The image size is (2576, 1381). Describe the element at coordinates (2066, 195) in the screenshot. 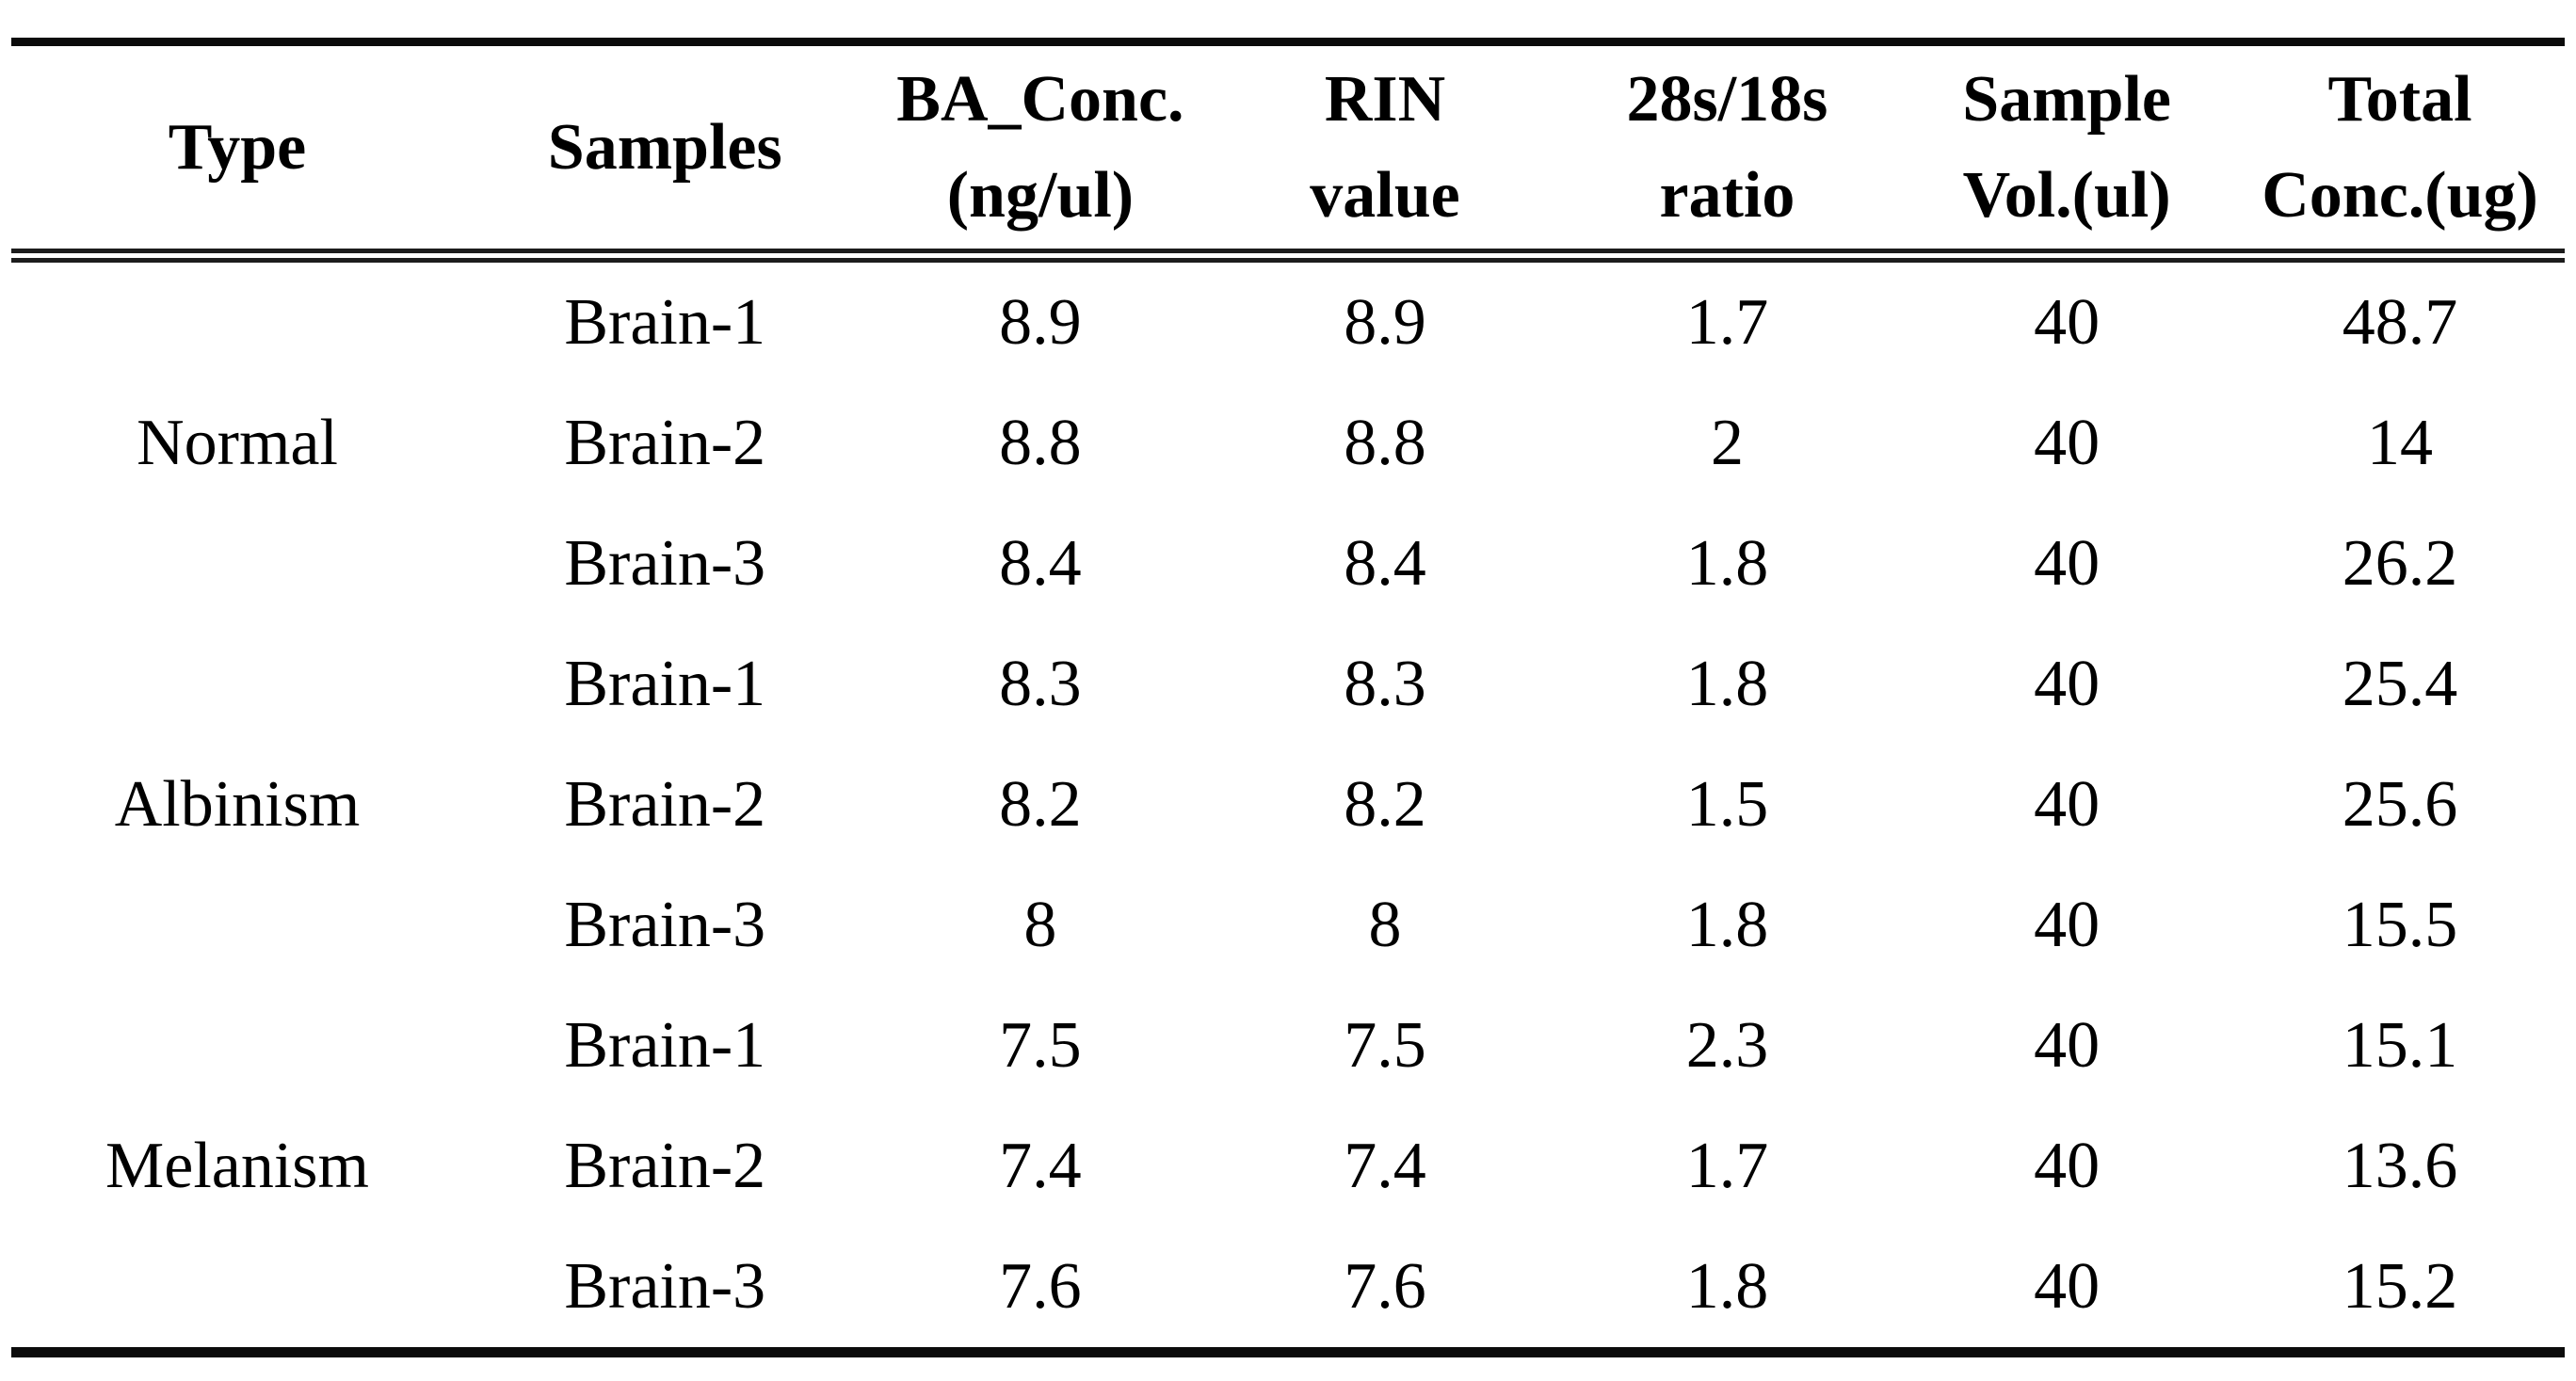

I see `header-label-line2: Vol.(ul)` at that location.